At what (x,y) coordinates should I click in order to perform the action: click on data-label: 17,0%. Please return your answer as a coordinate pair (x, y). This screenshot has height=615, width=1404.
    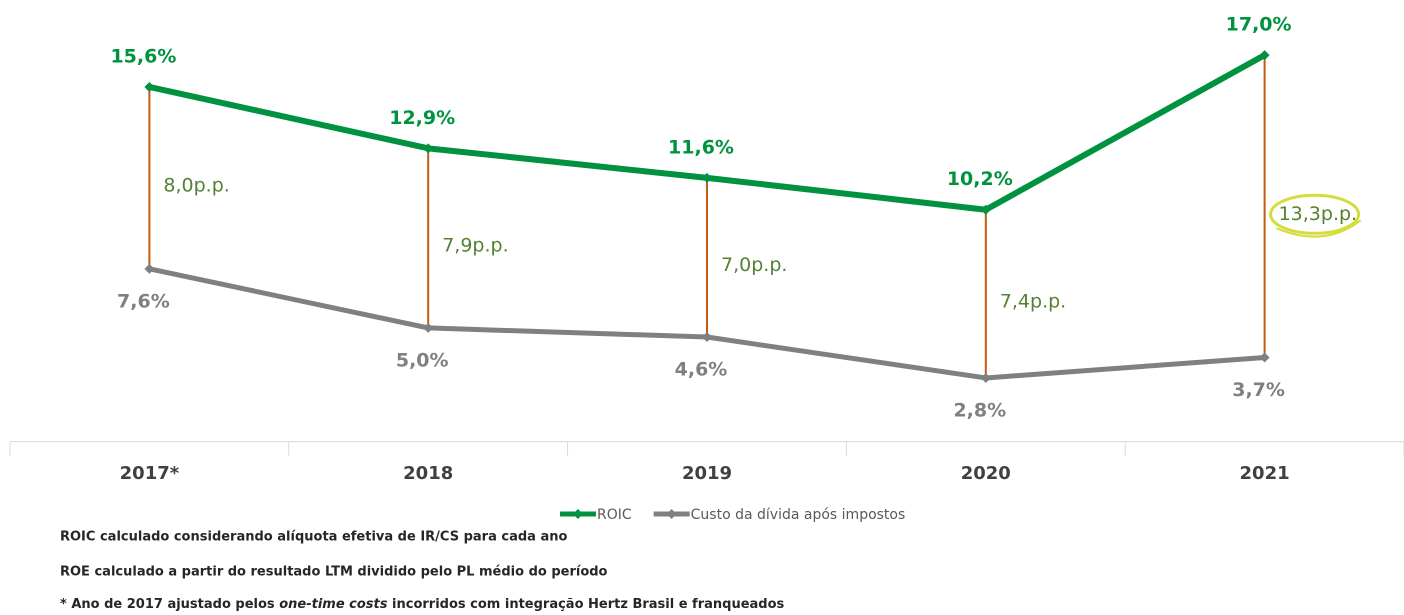
    Looking at the image, I should click on (1259, 25).